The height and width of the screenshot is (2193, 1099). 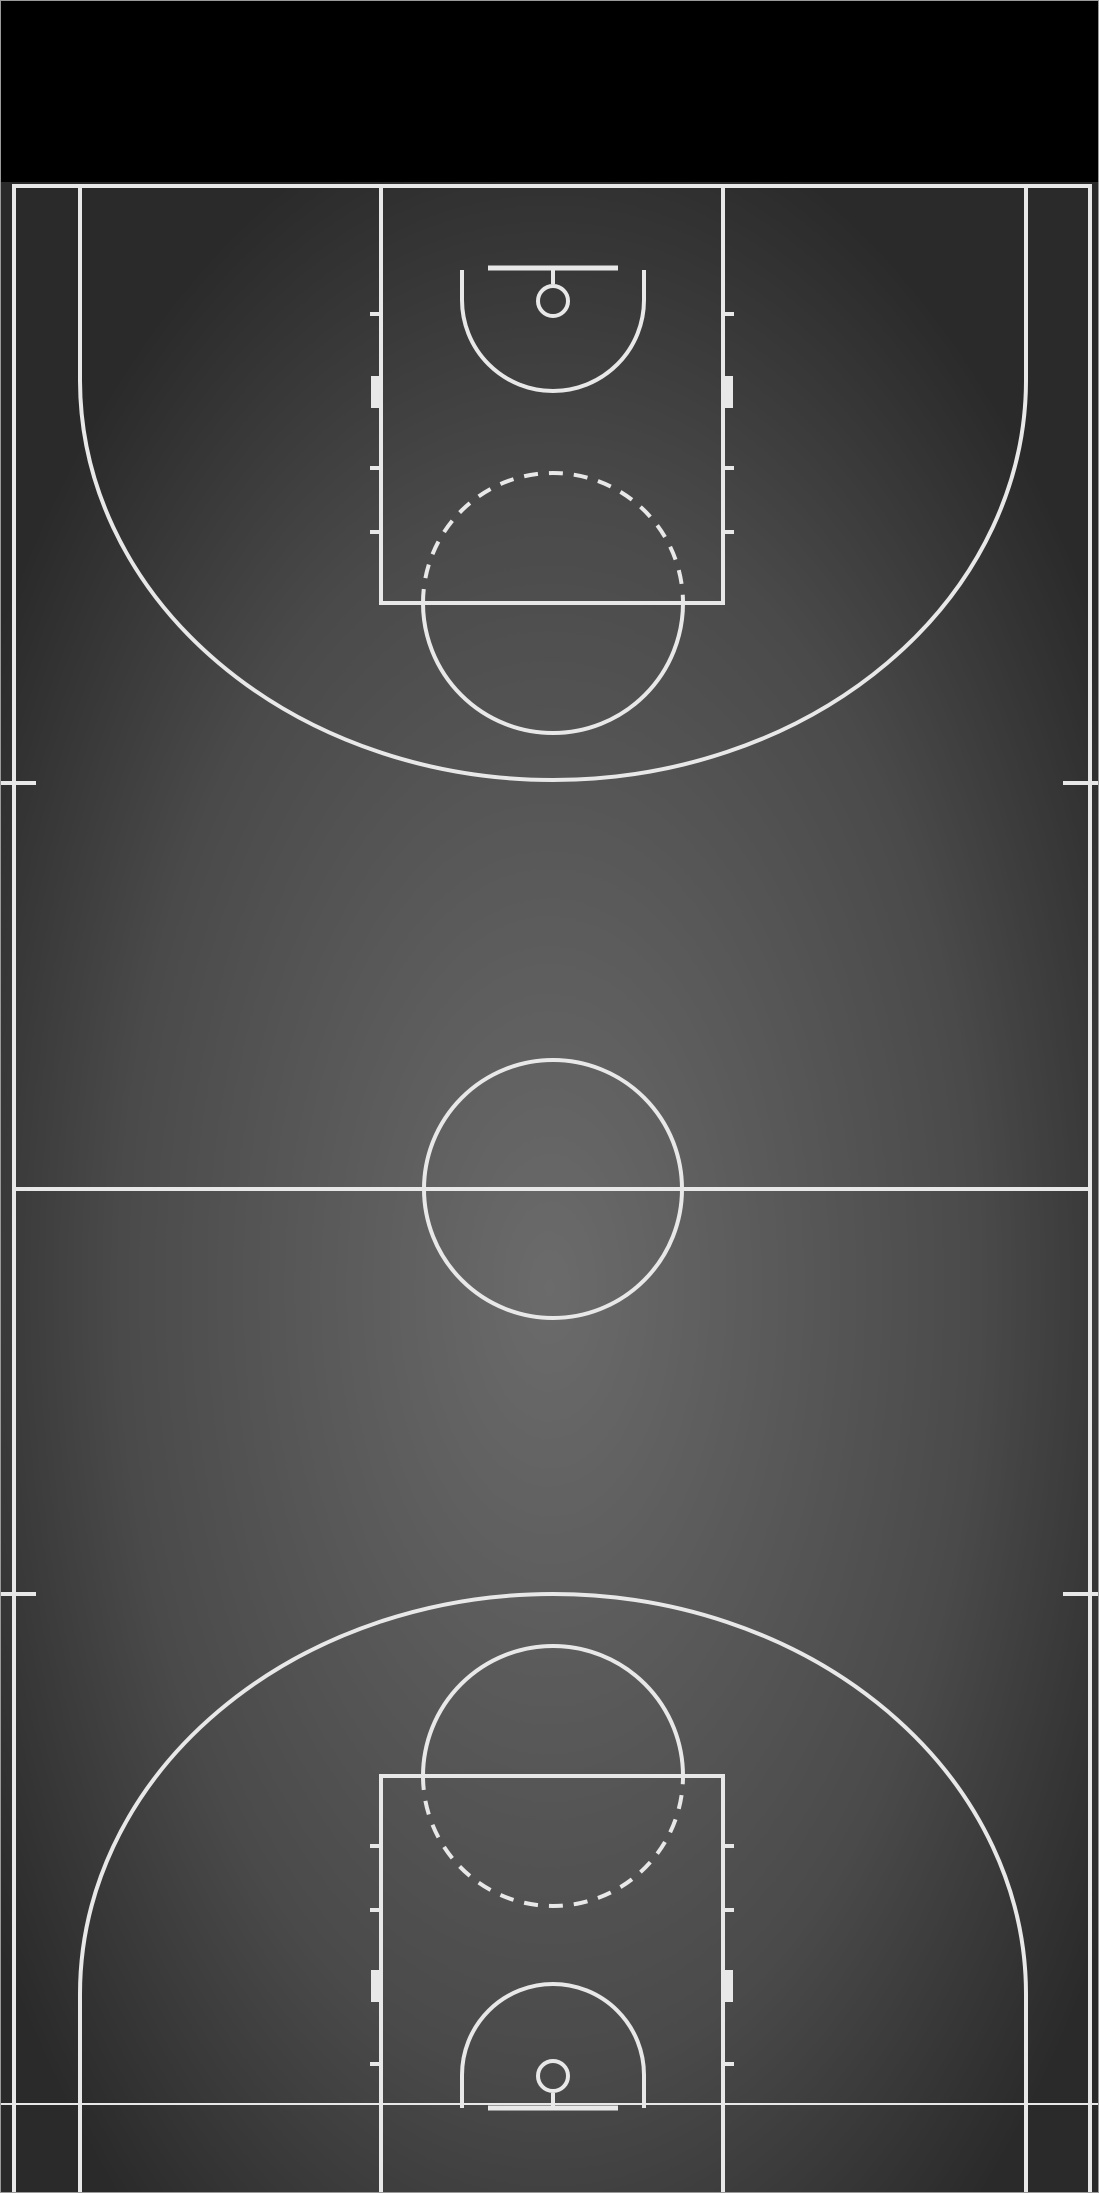 What do you see at coordinates (553, 1710) in the screenshot?
I see `free-throw-circle-solid-bottom` at bounding box center [553, 1710].